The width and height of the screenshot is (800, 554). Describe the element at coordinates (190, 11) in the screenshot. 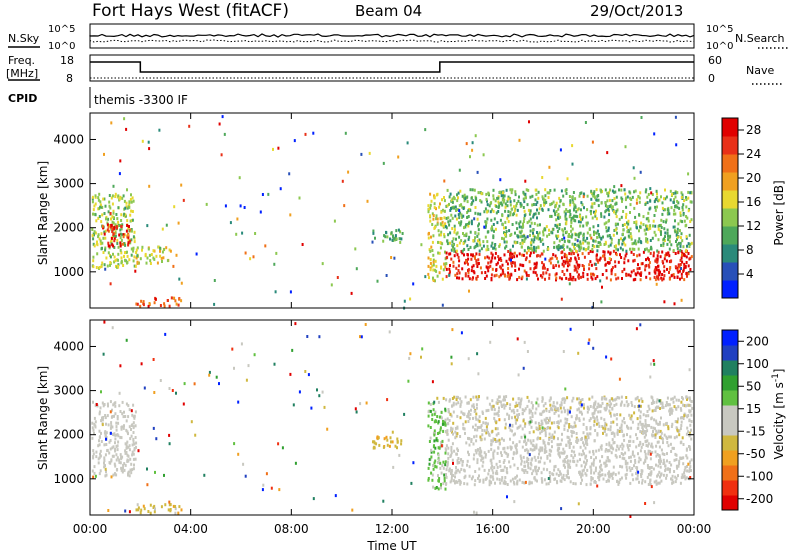

I see `figure-title: Fort Hays West (fitACF)` at that location.